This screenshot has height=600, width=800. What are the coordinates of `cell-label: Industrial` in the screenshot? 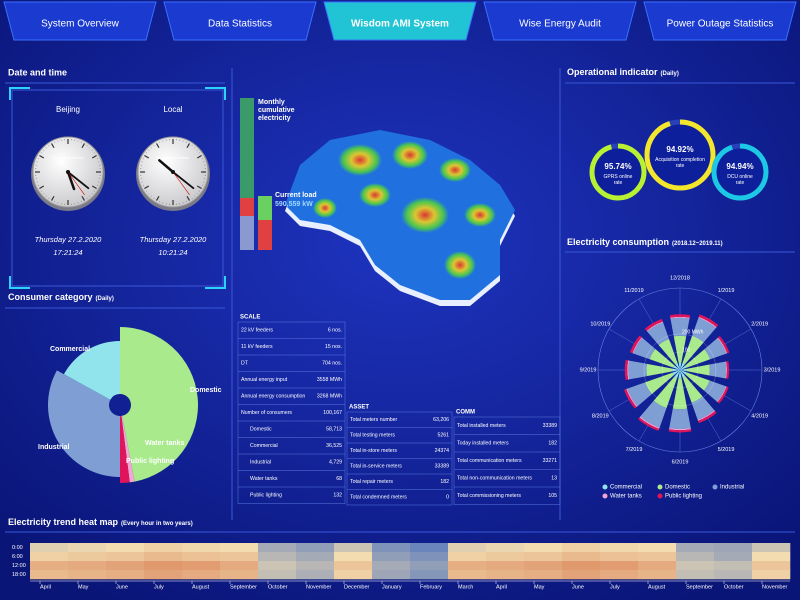 It's located at (260, 463).